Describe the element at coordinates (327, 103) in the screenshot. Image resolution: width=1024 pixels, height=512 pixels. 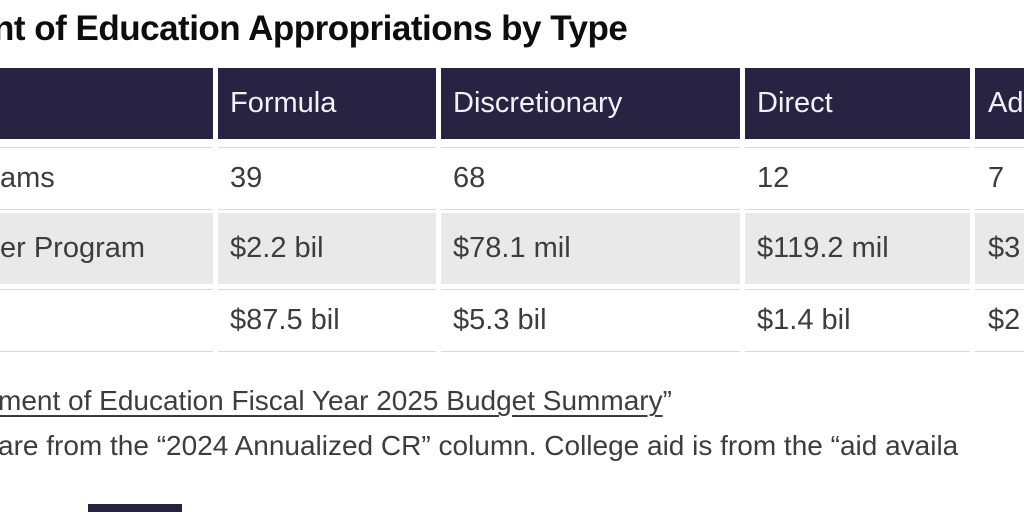
I see `column-header-formula: Formula` at that location.